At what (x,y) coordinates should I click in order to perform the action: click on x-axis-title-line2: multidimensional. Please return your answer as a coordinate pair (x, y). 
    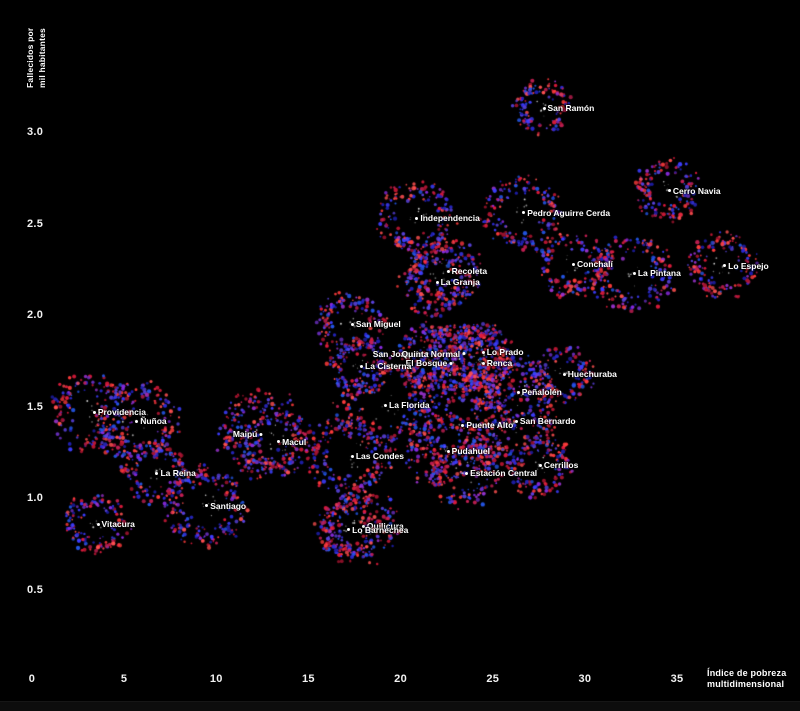
    Looking at the image, I should click on (746, 684).